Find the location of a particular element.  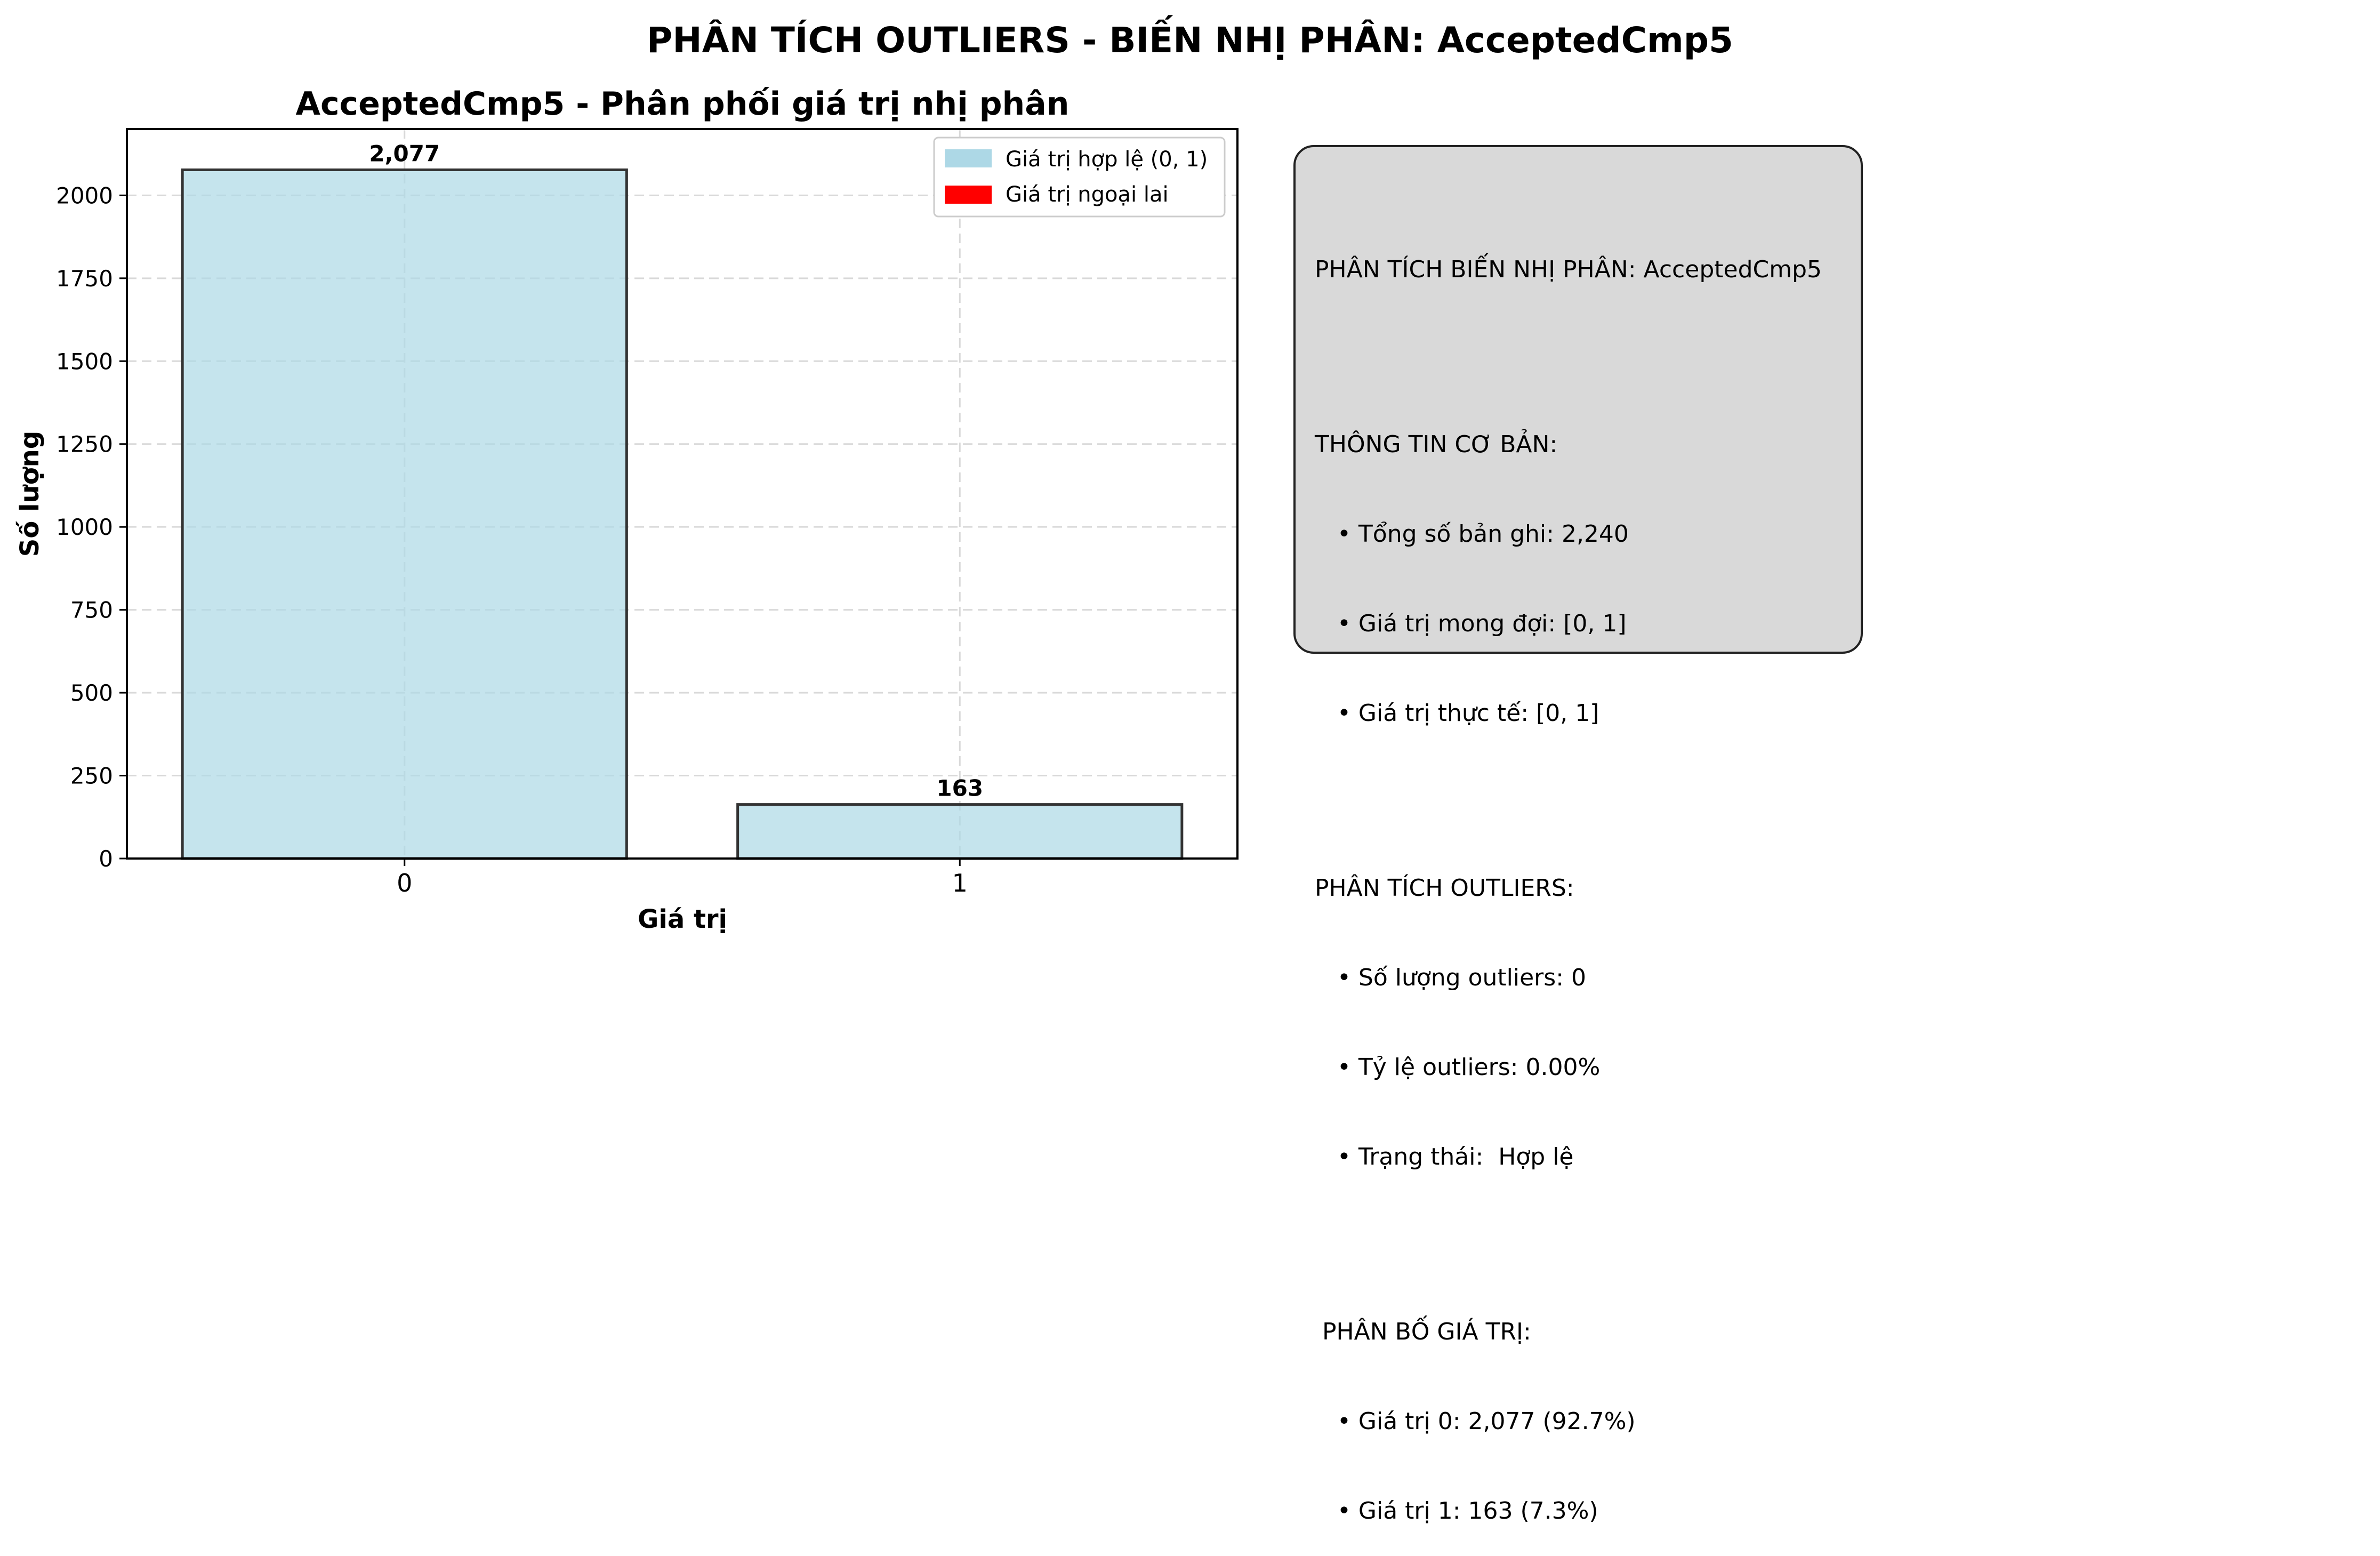

data-label-1: 163 is located at coordinates (960, 788).